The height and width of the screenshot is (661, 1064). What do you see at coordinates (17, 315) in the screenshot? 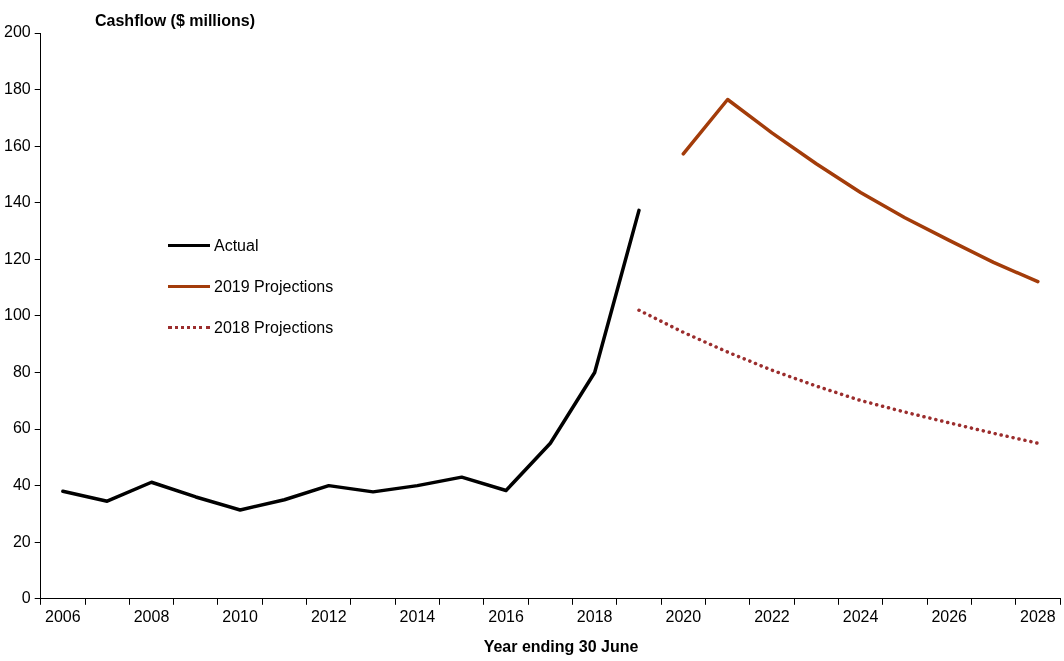
I see `y-tick-label: 100` at bounding box center [17, 315].